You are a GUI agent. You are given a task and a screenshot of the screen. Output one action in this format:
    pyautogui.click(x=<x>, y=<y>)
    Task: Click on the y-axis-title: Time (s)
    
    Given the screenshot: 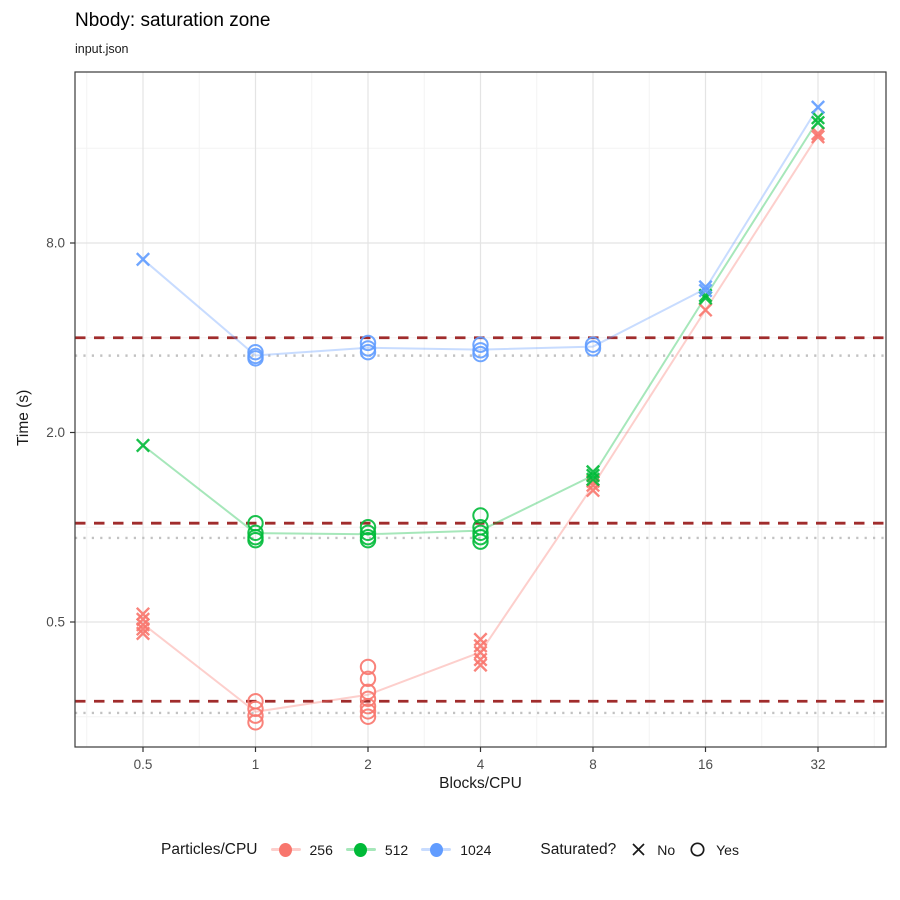 What is the action you would take?
    pyautogui.click(x=23, y=417)
    